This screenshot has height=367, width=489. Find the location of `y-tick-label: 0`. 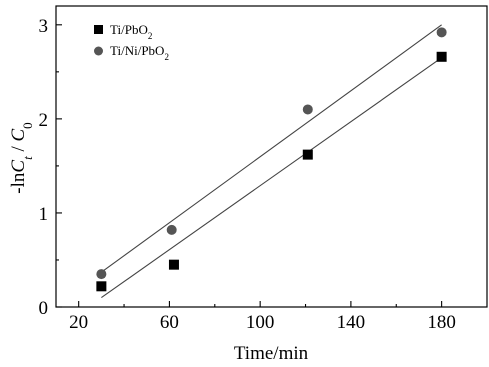

y-tick-label: 0 is located at coordinates (44, 308).